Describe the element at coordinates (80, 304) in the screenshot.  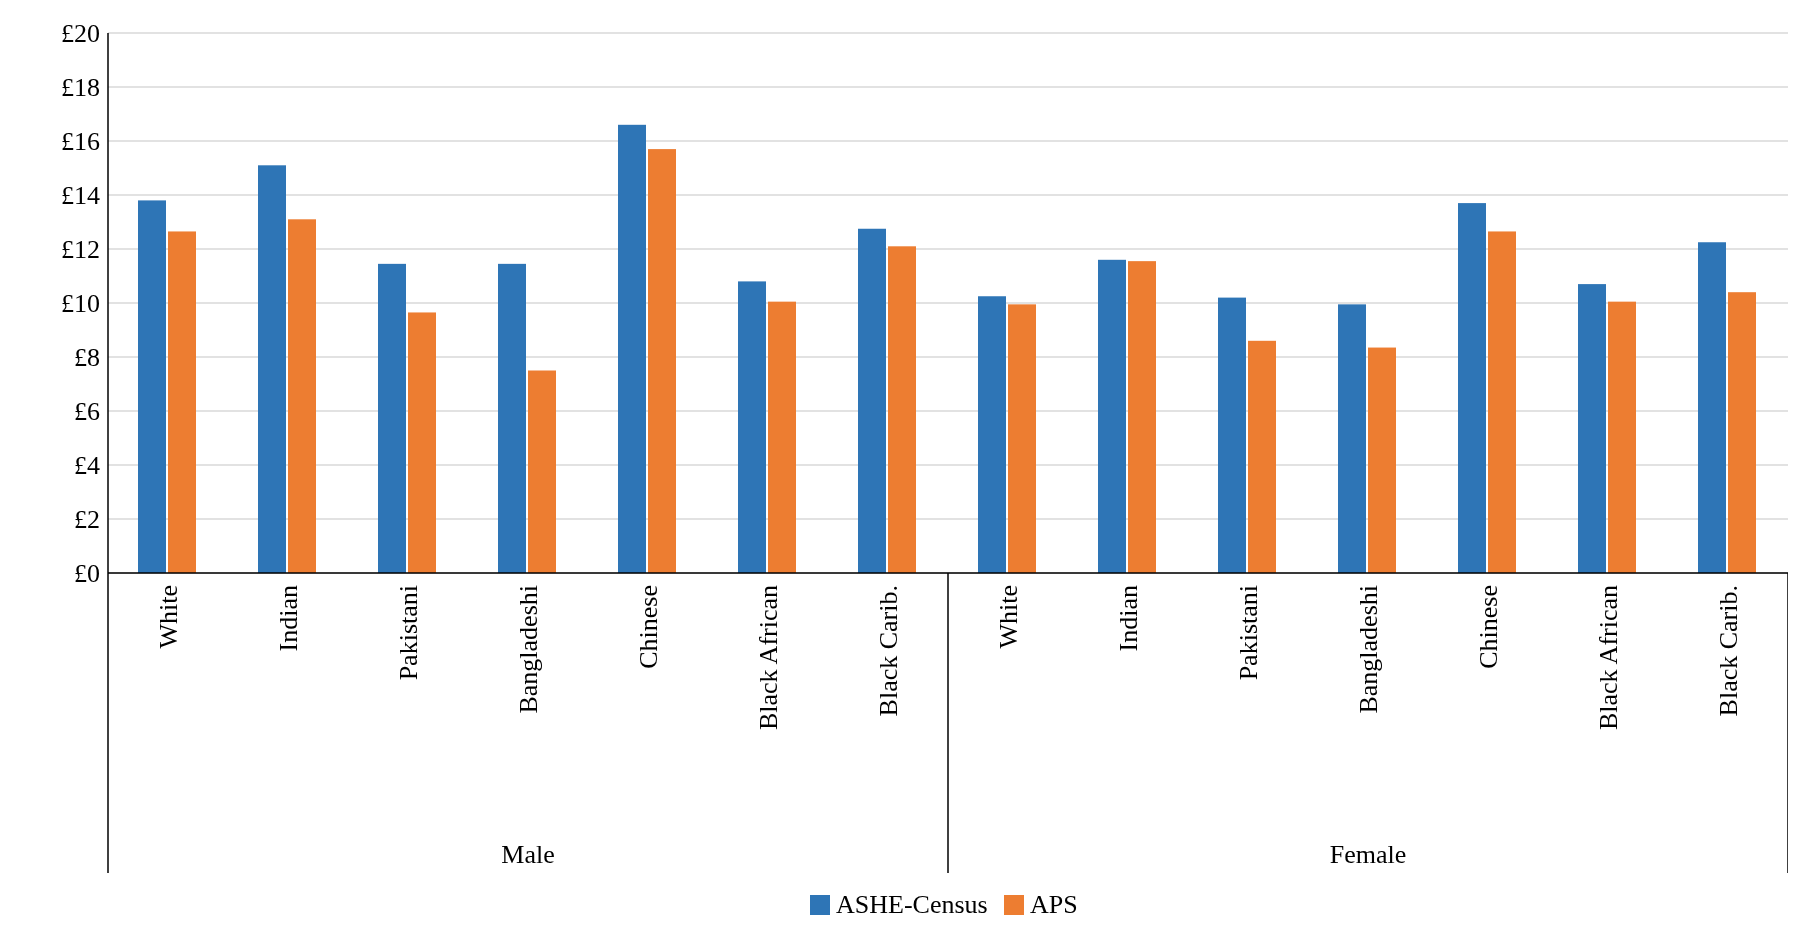
I see `y-tick-label: £10` at that location.